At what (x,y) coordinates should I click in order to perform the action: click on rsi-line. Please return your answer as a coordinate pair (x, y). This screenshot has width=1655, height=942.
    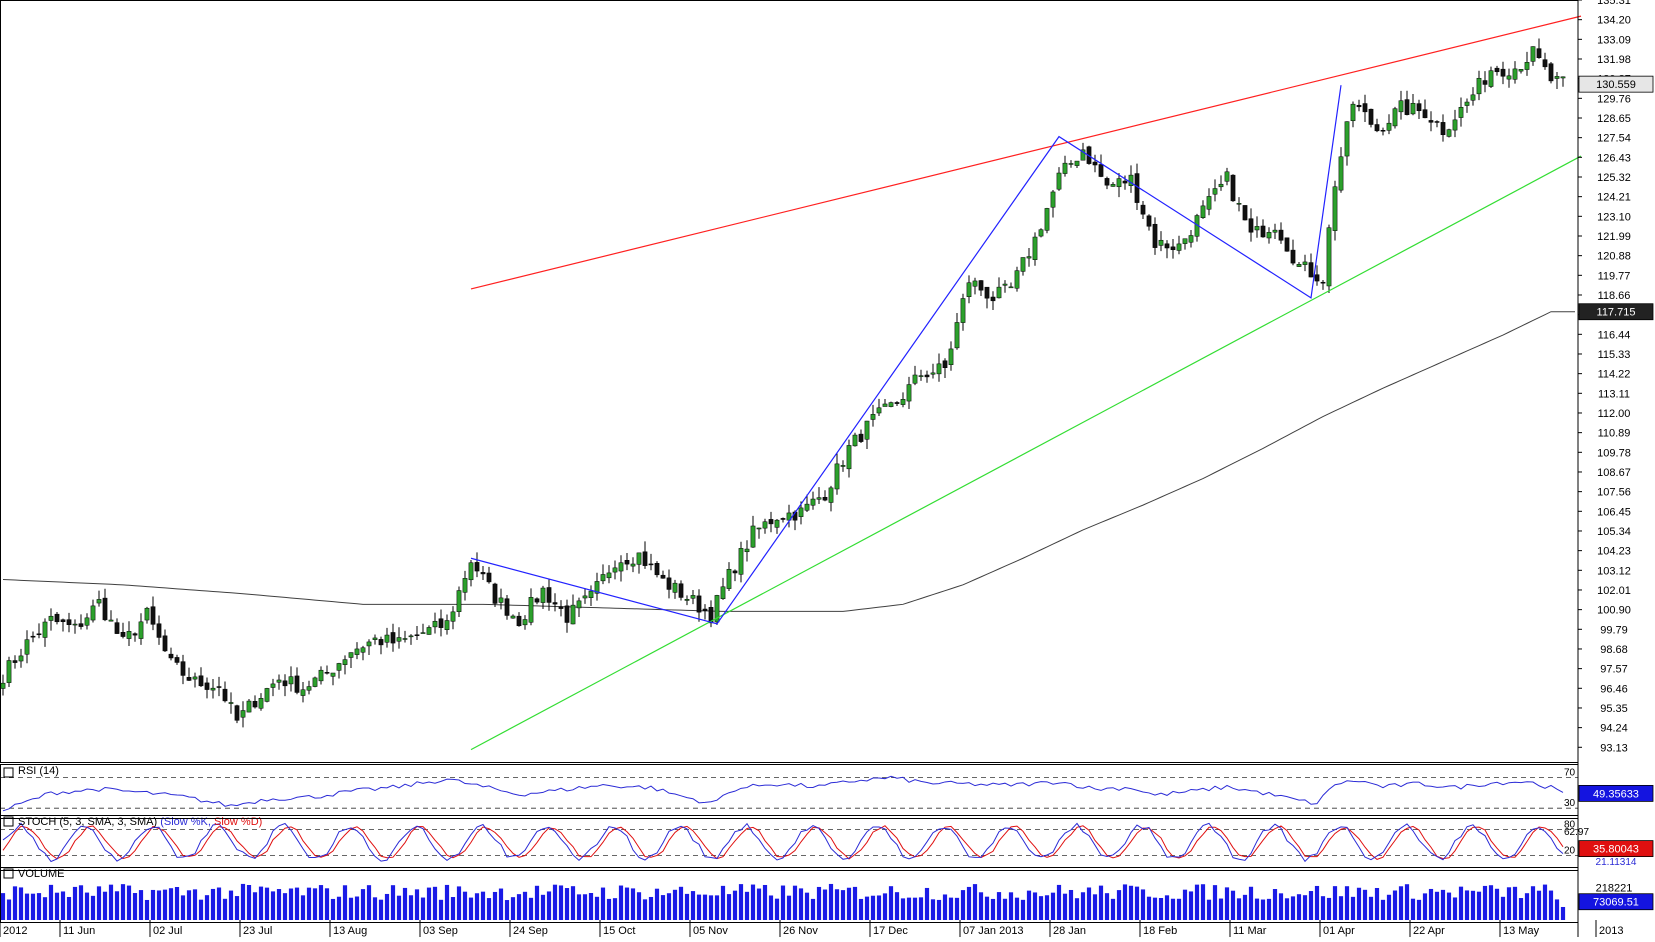
    Looking at the image, I should click on (783, 793).